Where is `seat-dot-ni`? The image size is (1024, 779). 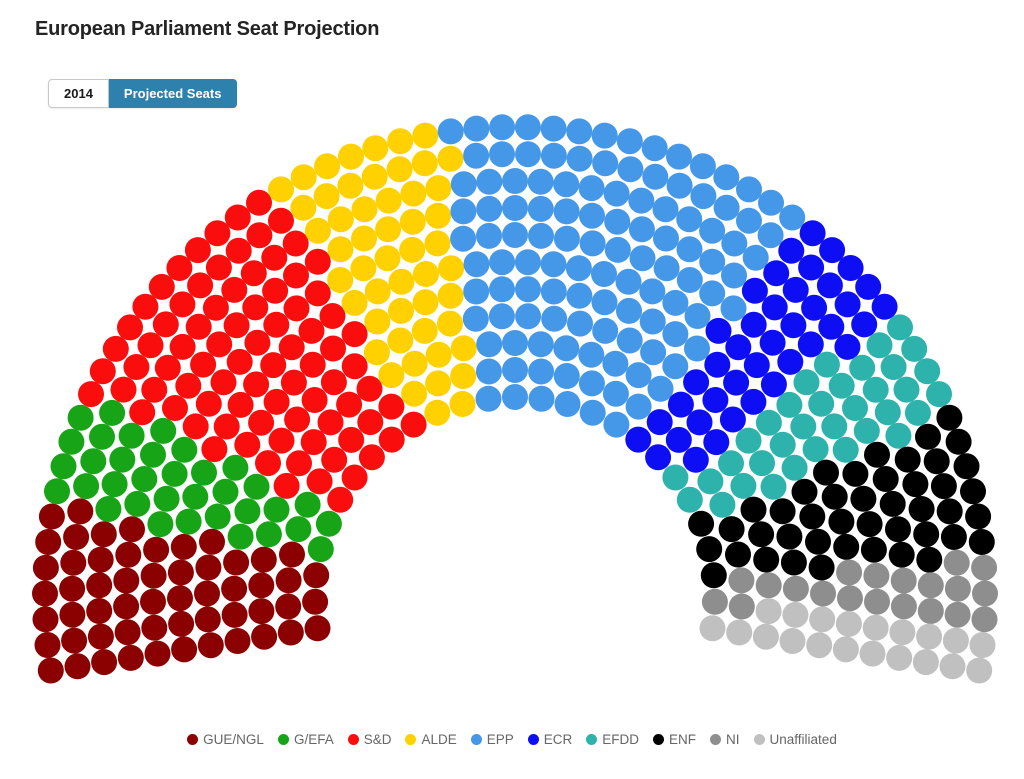 seat-dot-ni is located at coordinates (795, 588).